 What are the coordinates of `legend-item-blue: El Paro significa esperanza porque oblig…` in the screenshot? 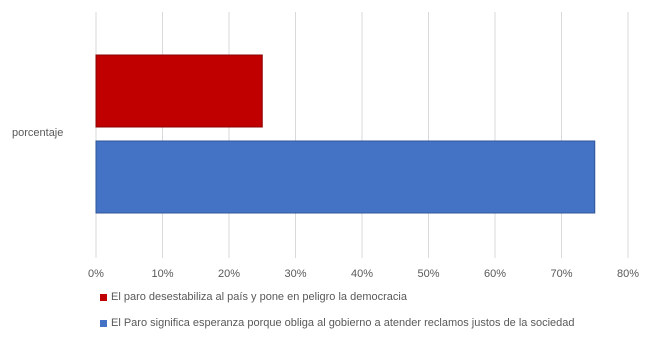 It's located at (370, 323).